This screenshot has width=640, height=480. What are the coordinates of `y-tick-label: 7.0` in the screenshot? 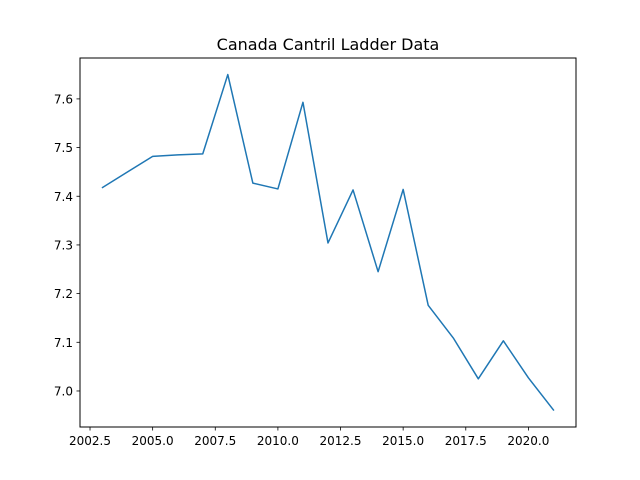 It's located at (63, 391).